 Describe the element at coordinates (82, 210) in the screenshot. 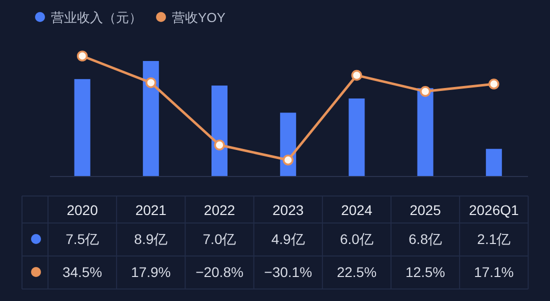

I see `x-tick-label: 2020` at that location.